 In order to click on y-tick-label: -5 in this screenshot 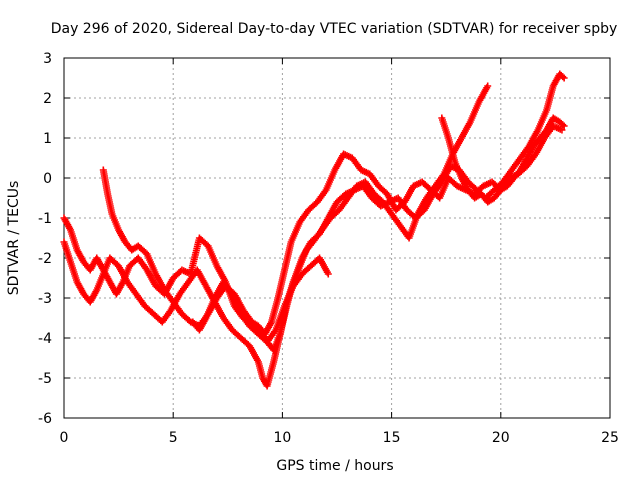, I will do `click(45, 379)`.